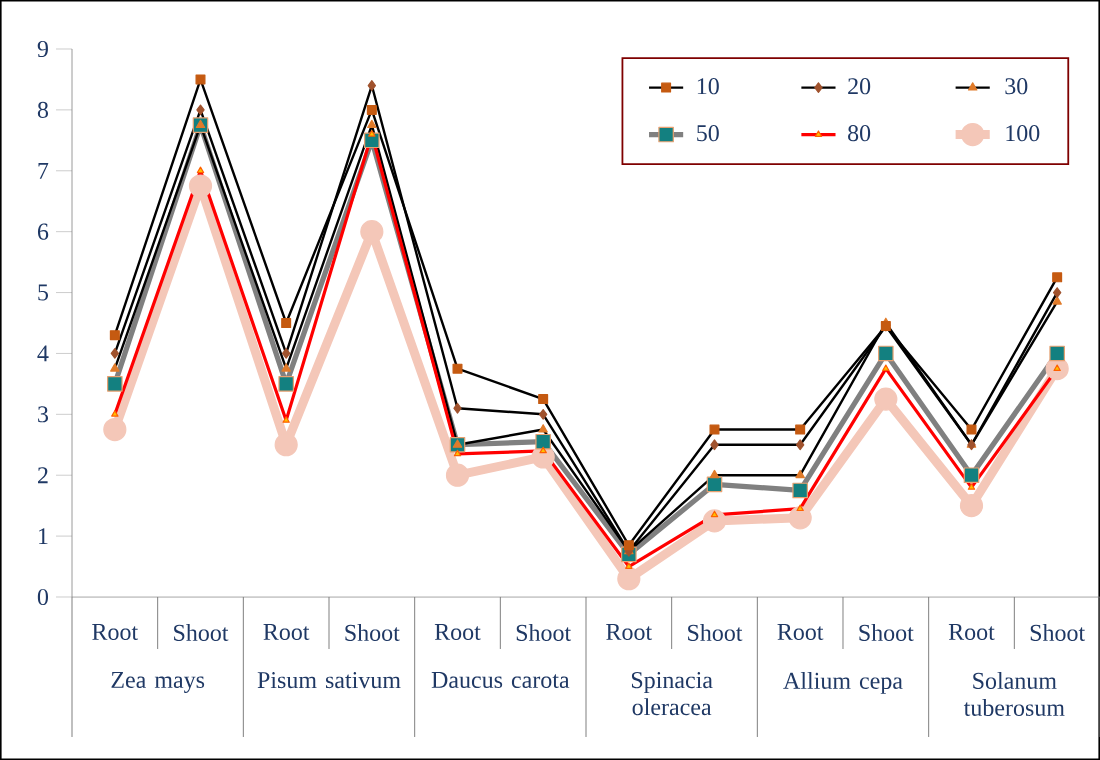 The image size is (1100, 760). Describe the element at coordinates (843, 683) in the screenshot. I see `text: Allium cepa` at that location.